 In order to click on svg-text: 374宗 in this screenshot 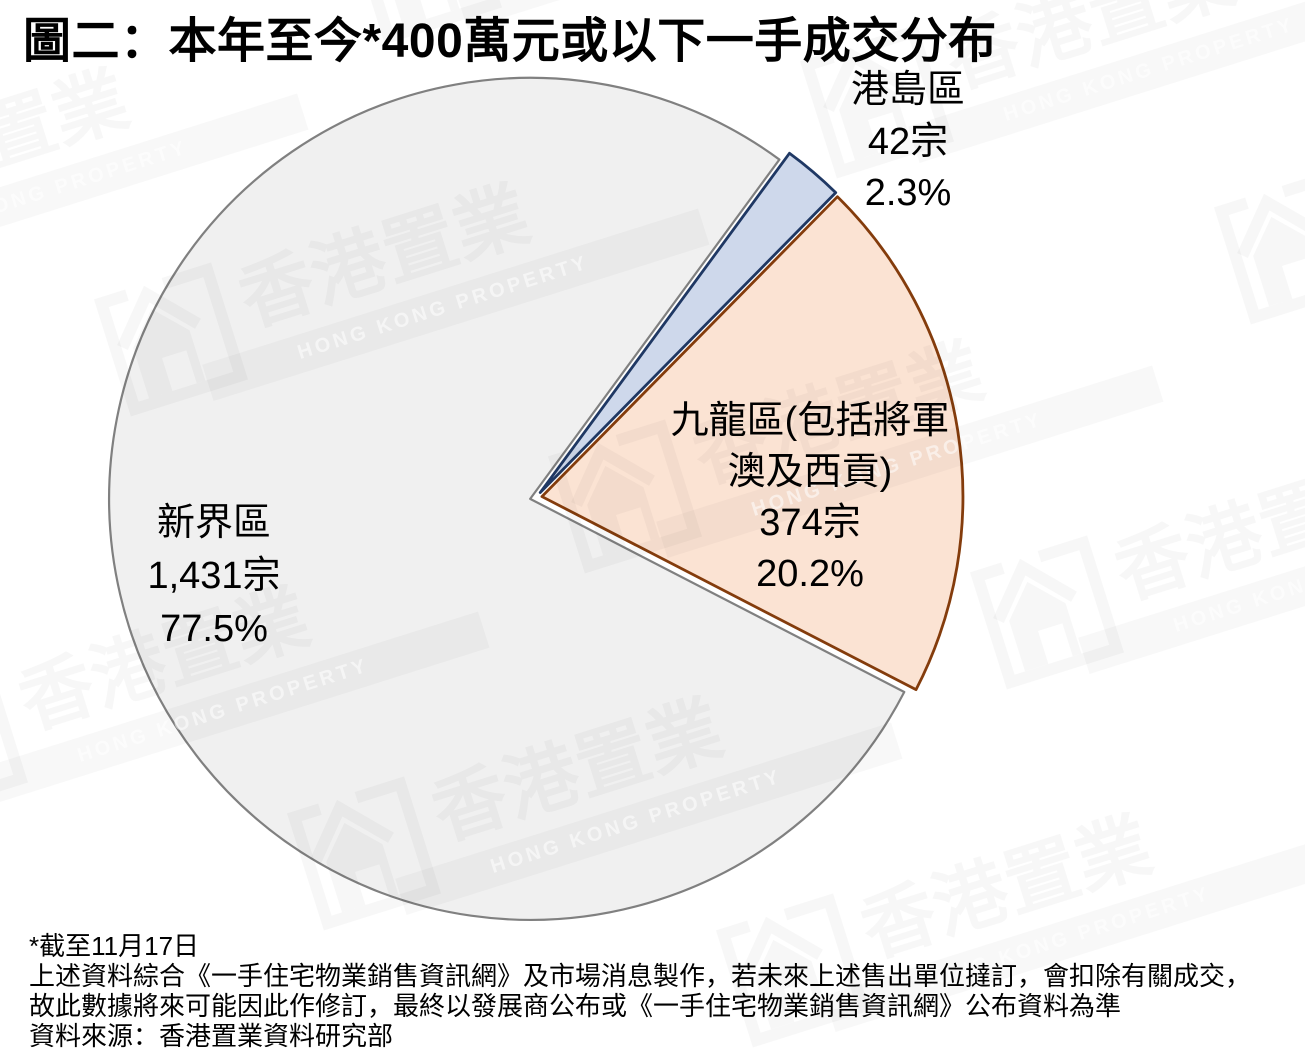, I will do `click(809, 523)`.